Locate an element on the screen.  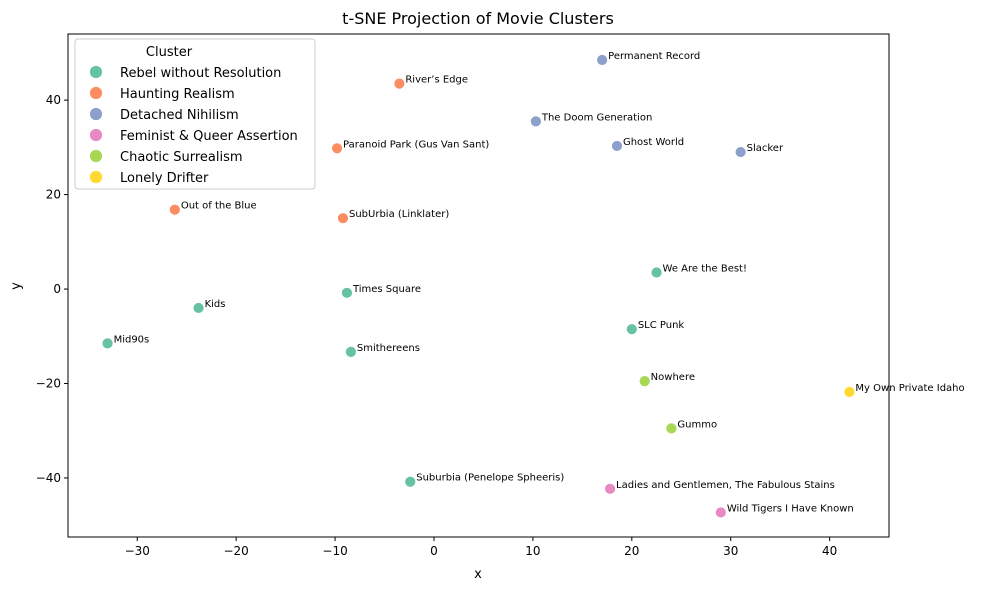
point-label: Mid90s is located at coordinates (132, 339).